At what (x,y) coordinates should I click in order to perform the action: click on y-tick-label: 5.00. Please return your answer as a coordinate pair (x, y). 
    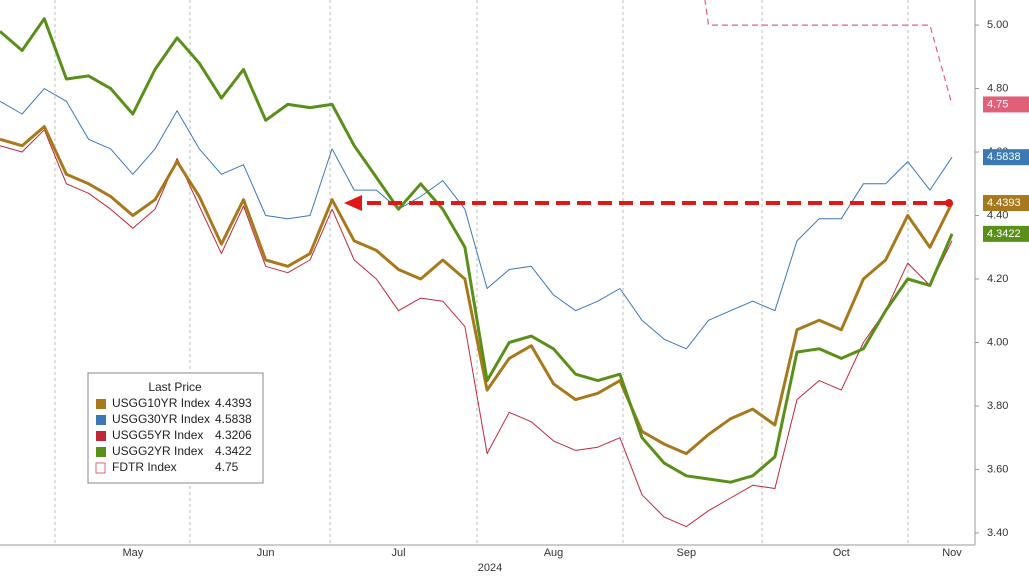
    Looking at the image, I should click on (997, 25).